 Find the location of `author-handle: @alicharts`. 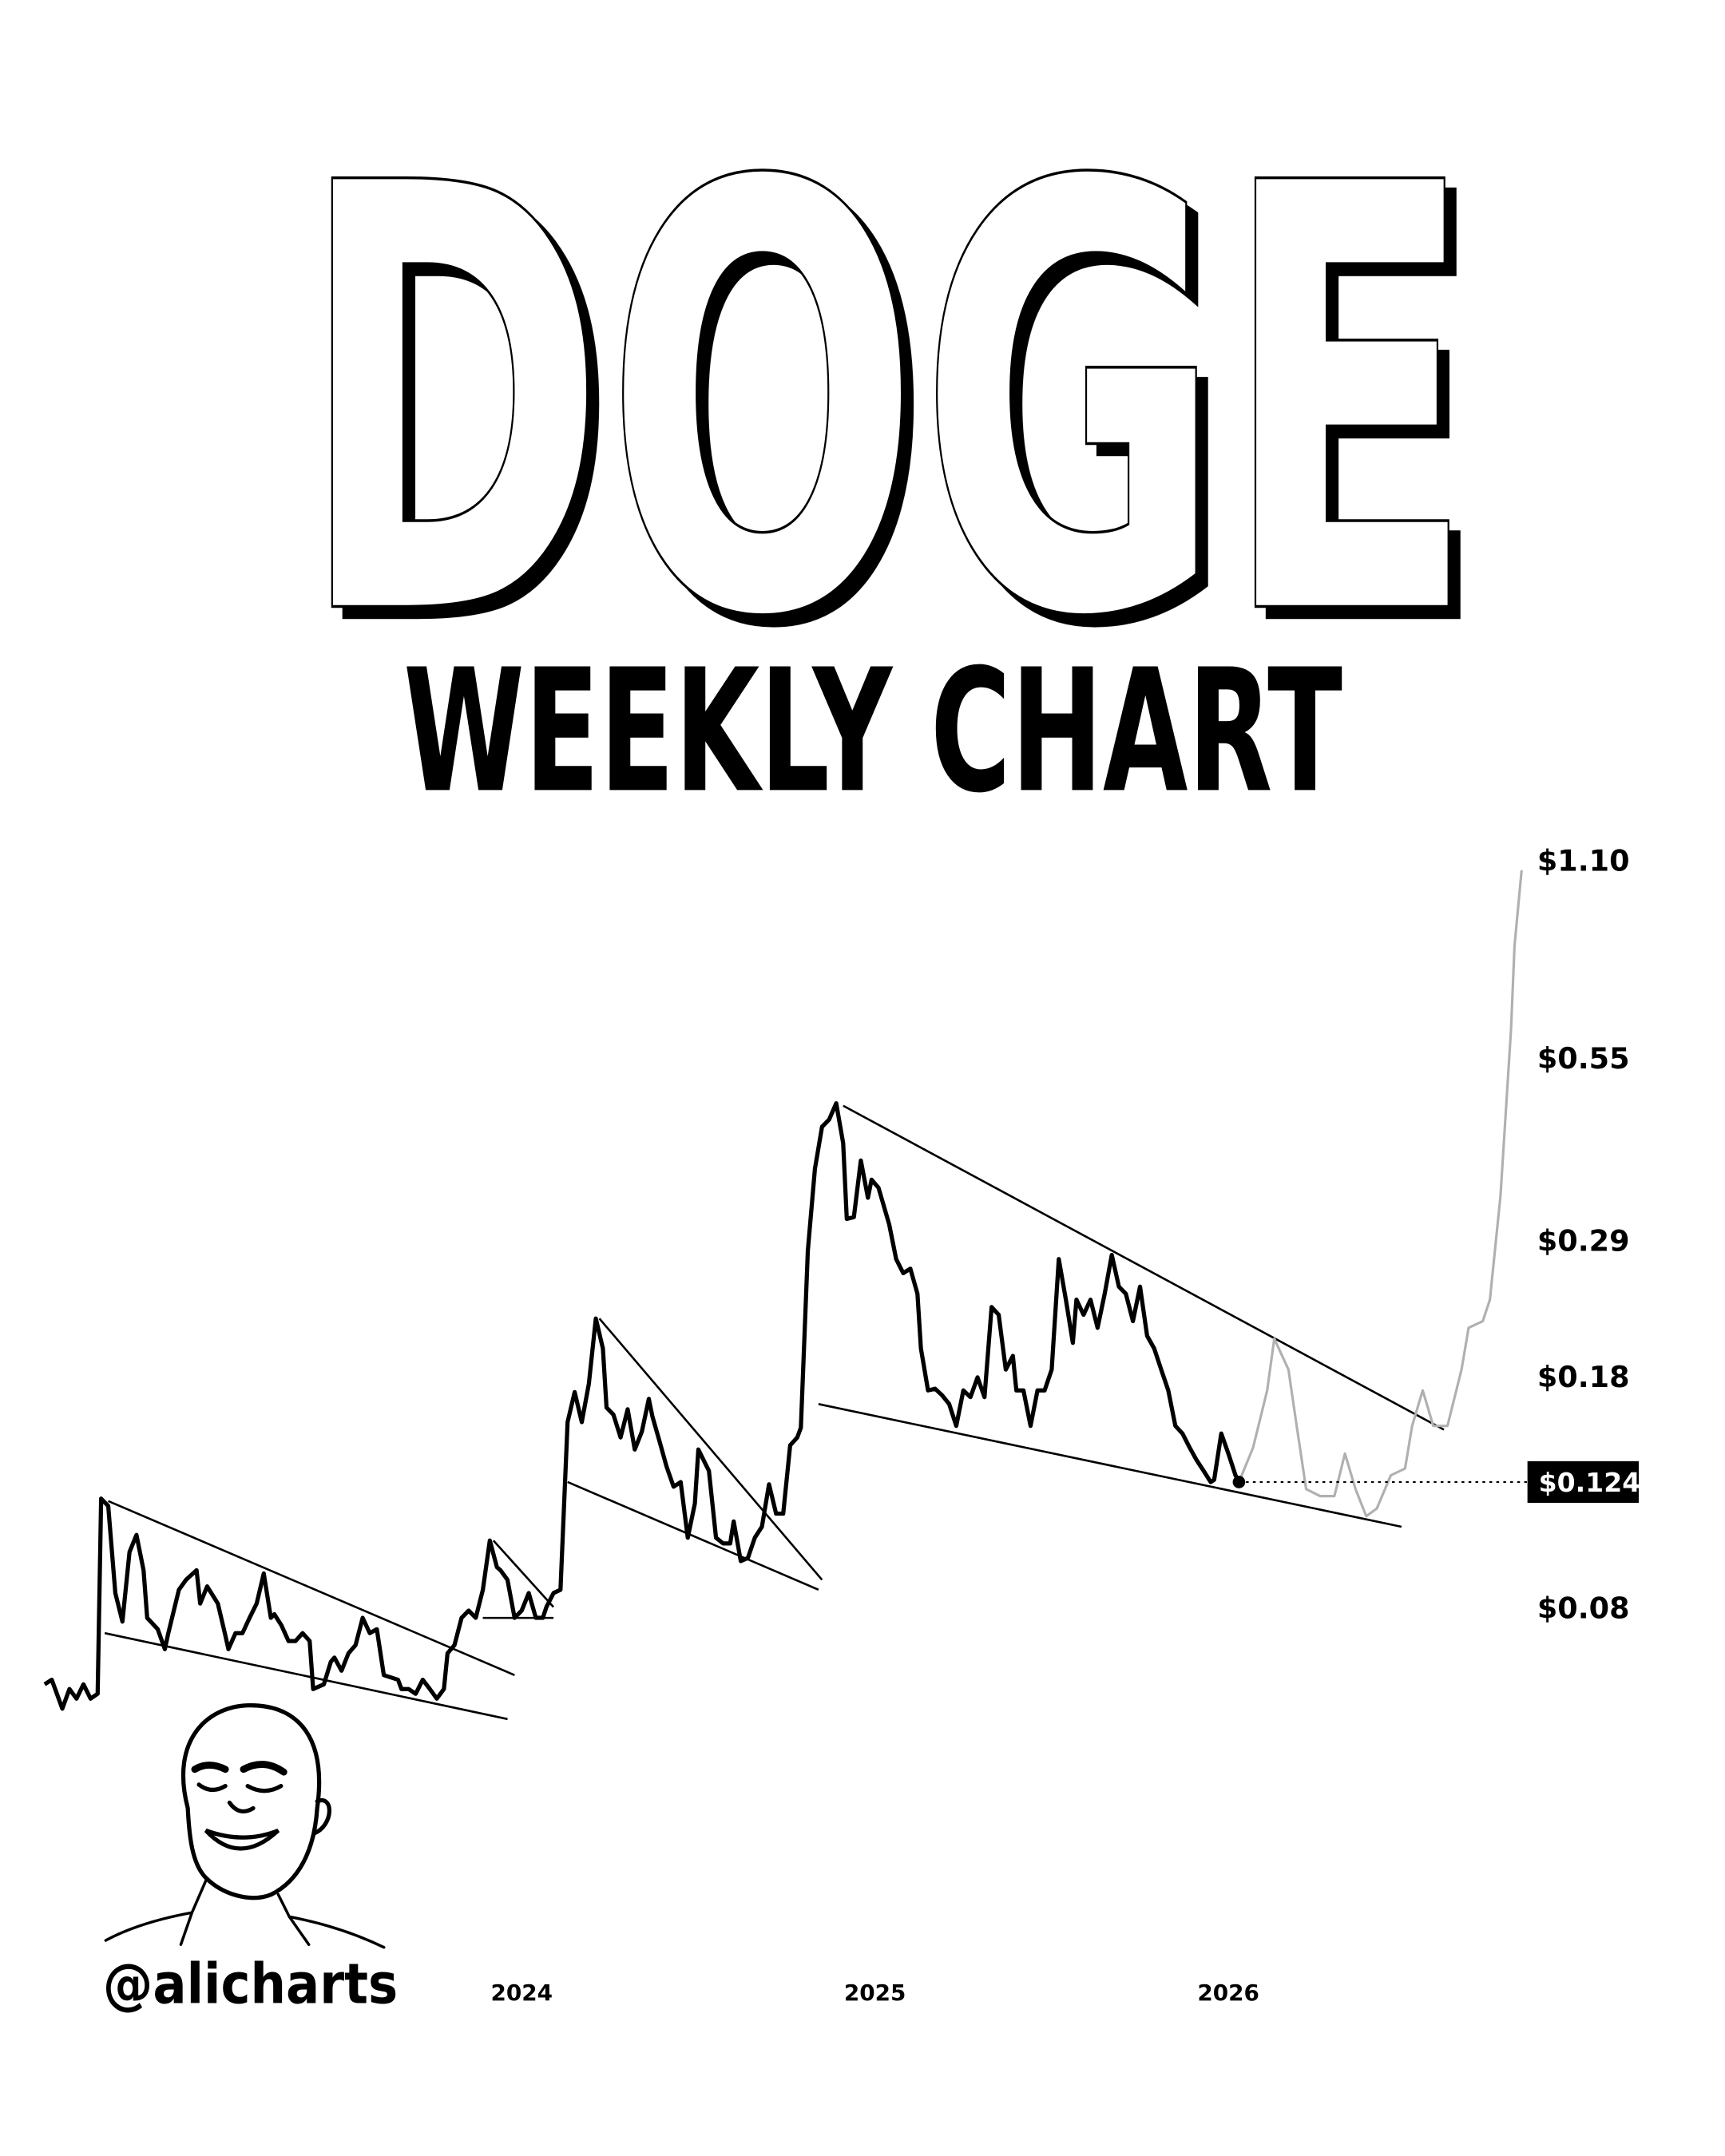

author-handle: @alicharts is located at coordinates (251, 1984).